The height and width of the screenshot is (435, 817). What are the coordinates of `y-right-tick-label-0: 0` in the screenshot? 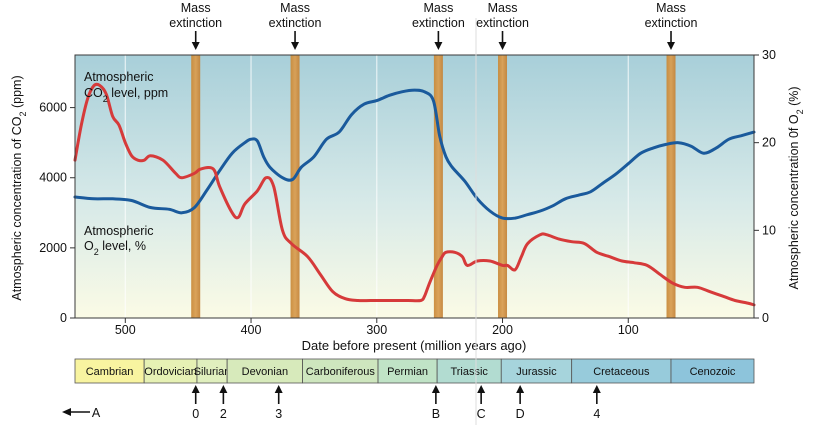 It's located at (765, 318).